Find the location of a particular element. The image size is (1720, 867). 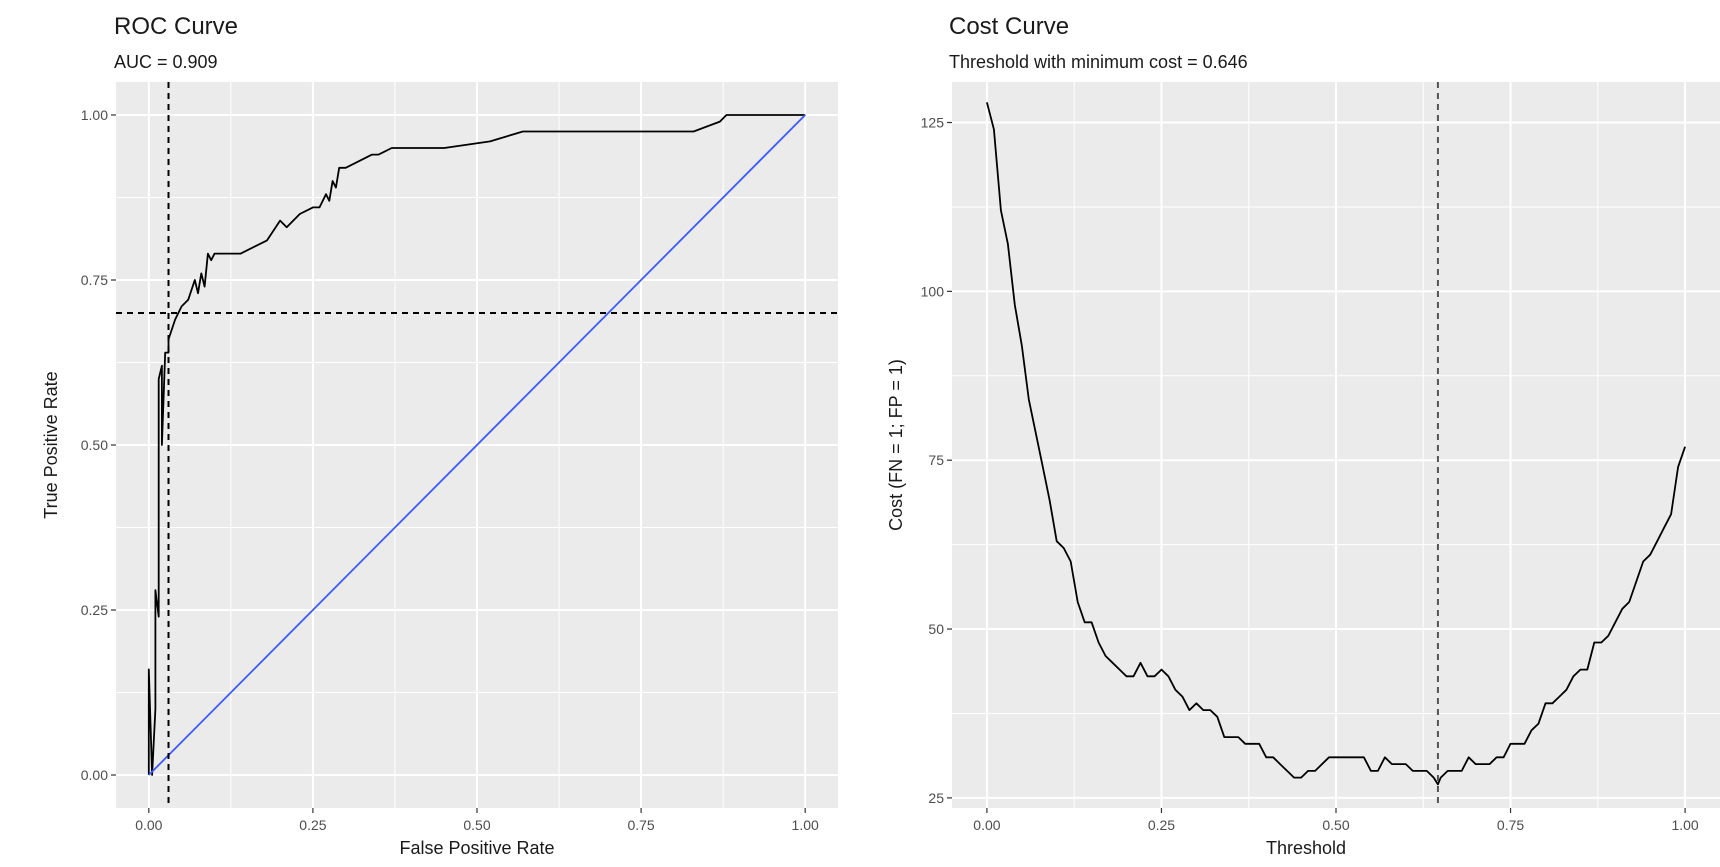

roc-x-tick-label: 0.50 is located at coordinates (476, 825).